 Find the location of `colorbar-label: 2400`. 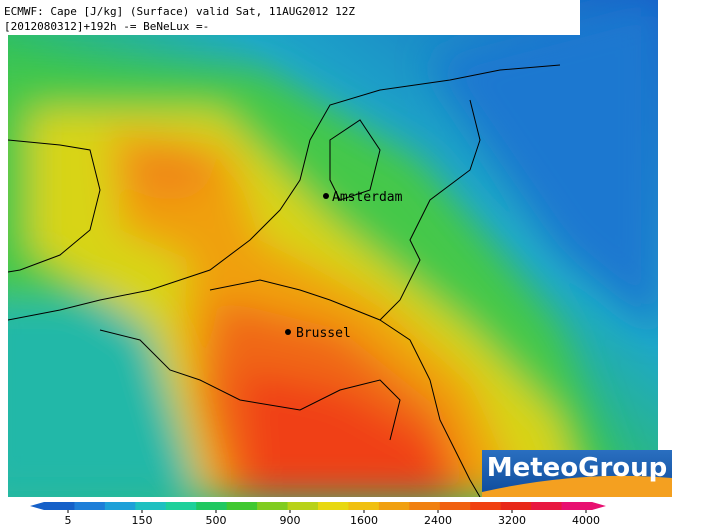

colorbar-label: 2400 is located at coordinates (438, 520).